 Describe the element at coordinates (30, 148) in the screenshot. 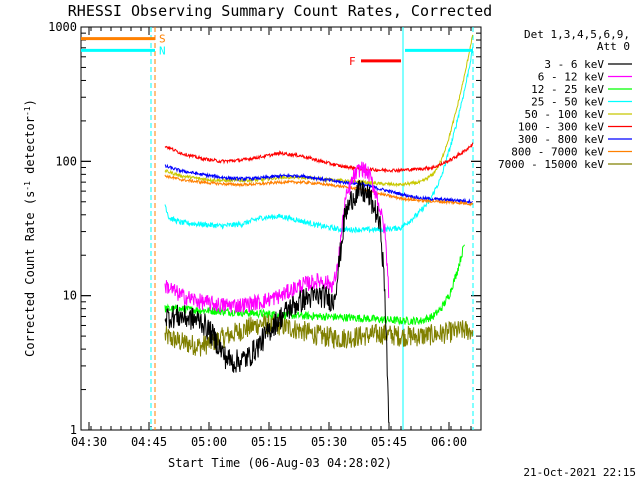

I see `y-axis-label-part2: detector` at that location.